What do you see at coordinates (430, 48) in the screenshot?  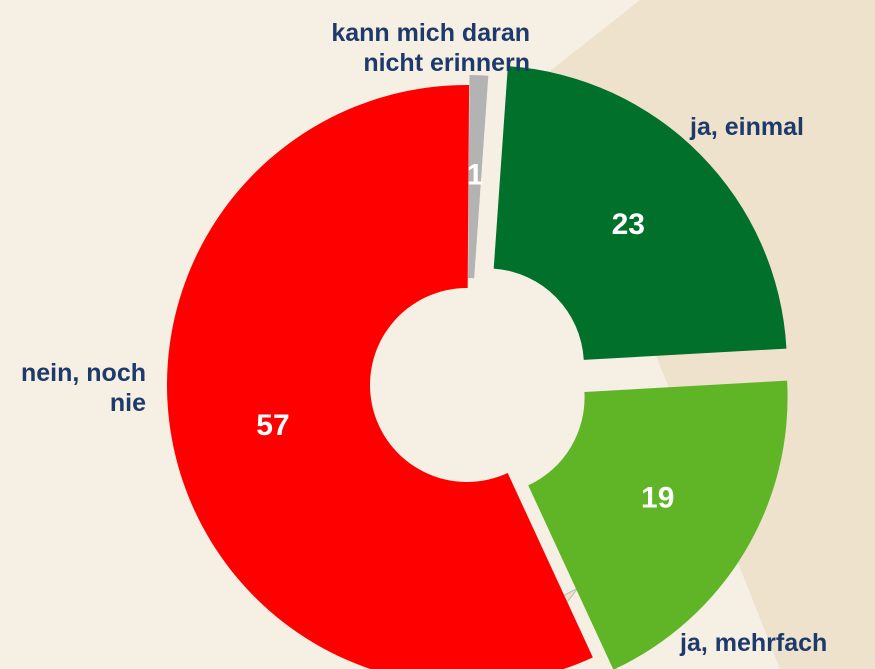 I see `label: kann mich daran nicht erinnern` at bounding box center [430, 48].